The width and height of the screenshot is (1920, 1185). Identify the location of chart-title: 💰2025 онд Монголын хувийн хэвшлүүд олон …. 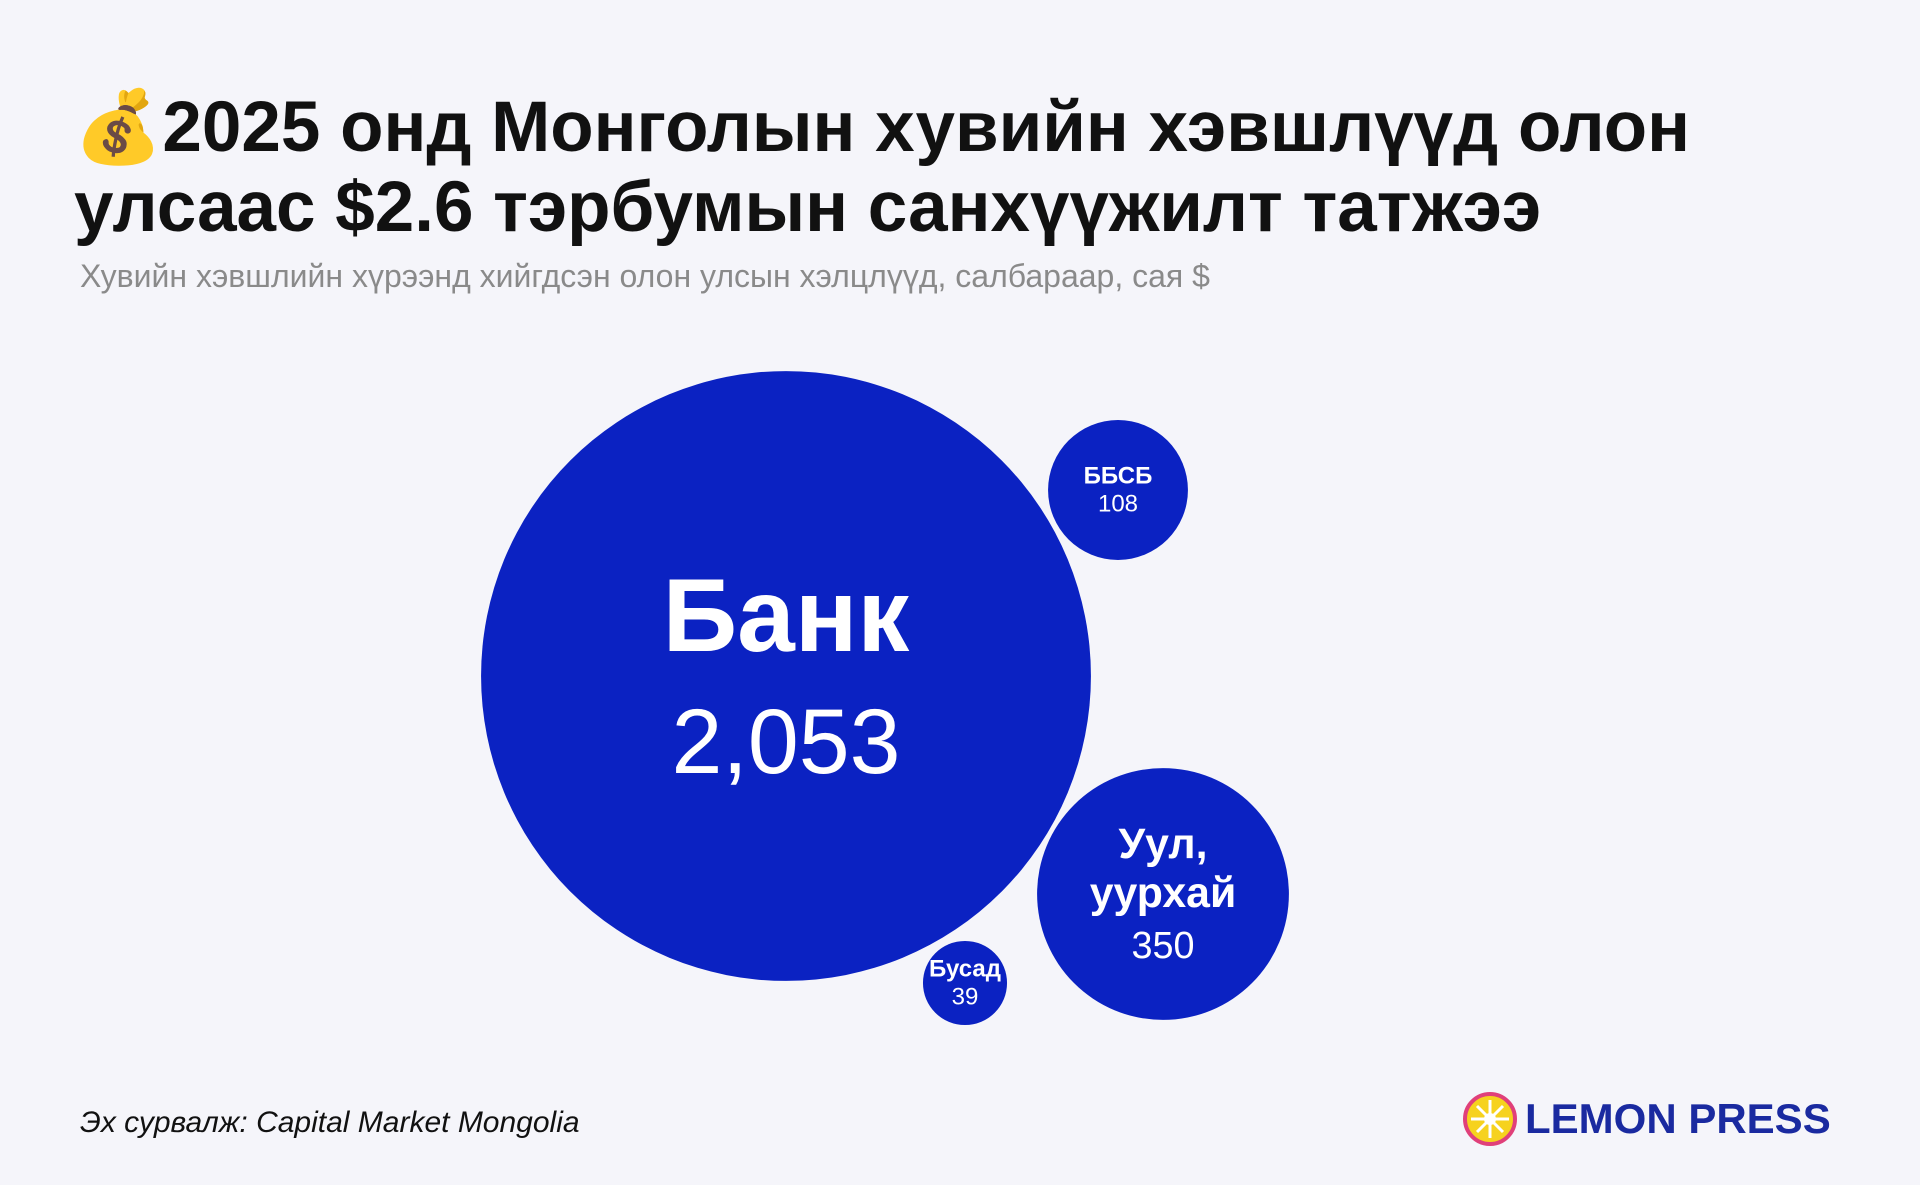
(882, 167).